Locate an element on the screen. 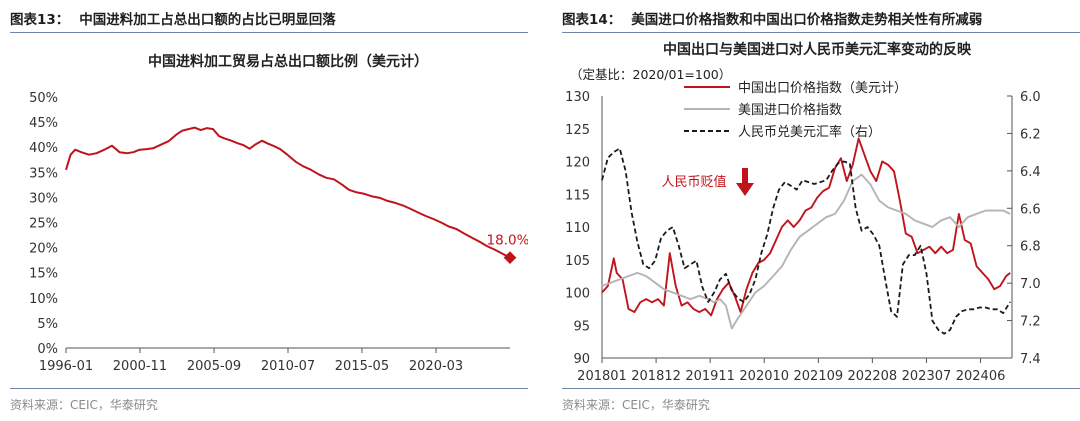 The image size is (1080, 421). right-x-tick-label: 201911 is located at coordinates (710, 376).